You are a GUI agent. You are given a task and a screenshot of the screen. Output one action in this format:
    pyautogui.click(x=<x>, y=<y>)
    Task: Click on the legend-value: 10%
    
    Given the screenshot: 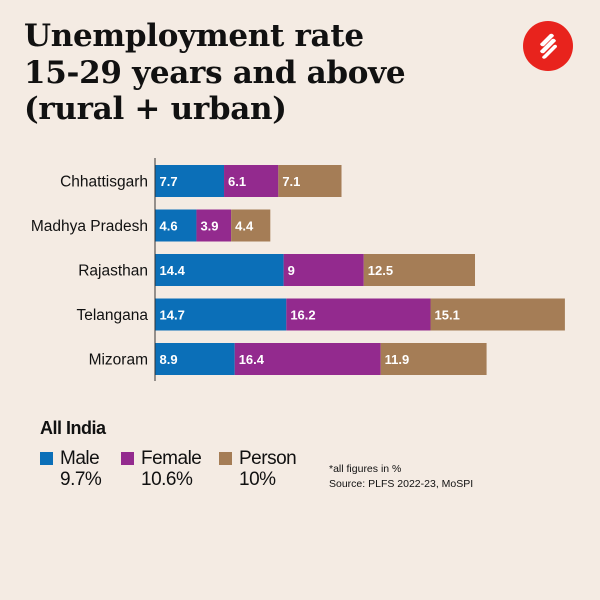 What is the action you would take?
    pyautogui.click(x=257, y=479)
    